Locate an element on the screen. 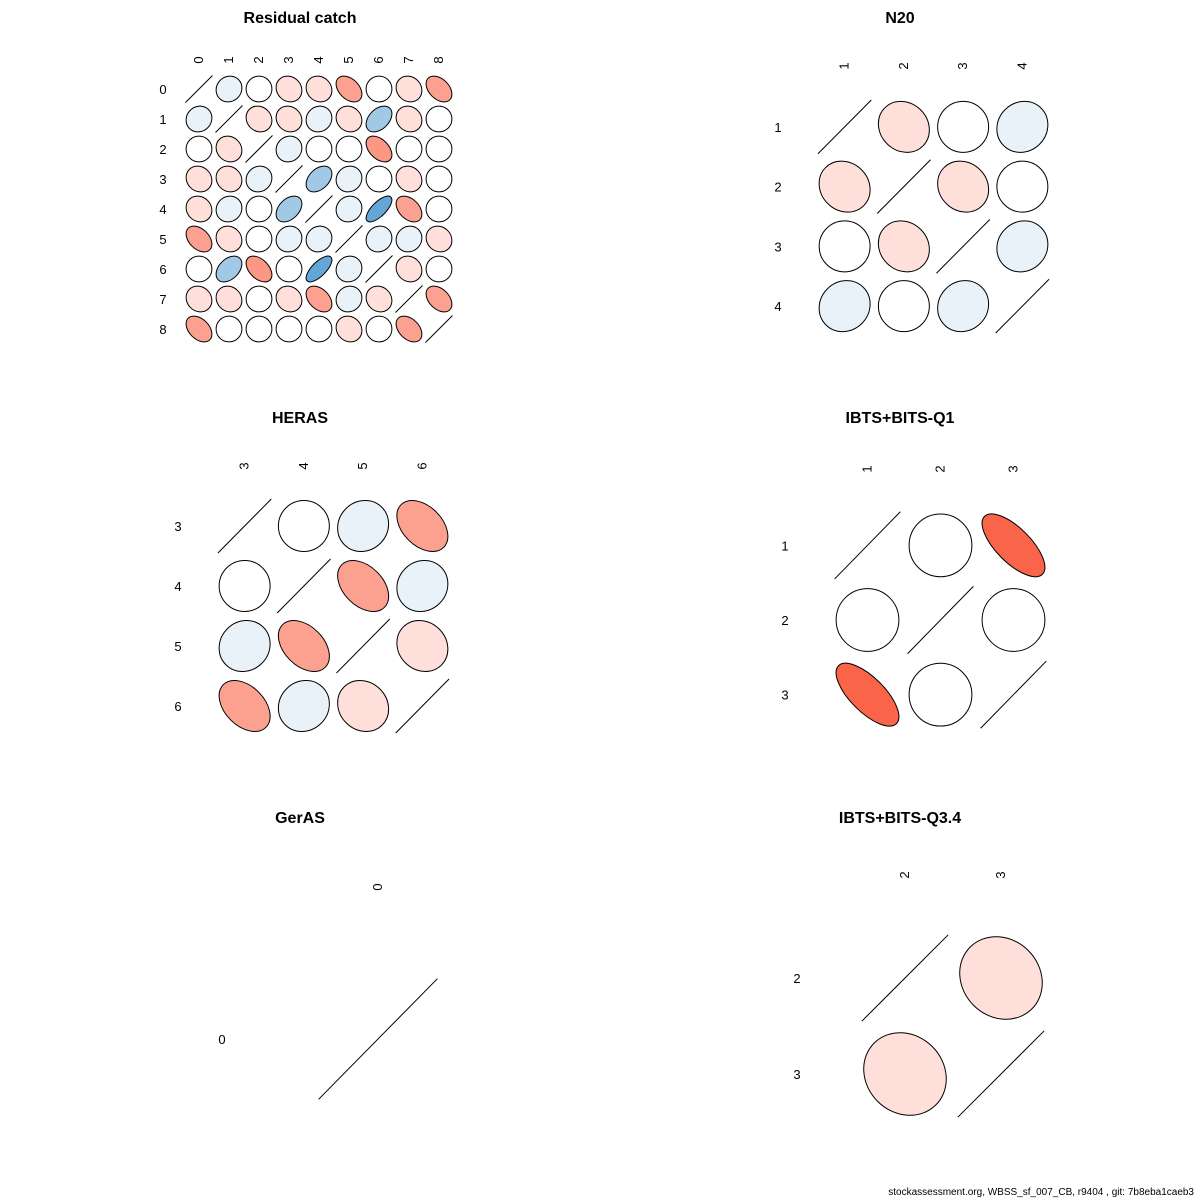 Image resolution: width=1200 pixels, height=1200 pixels. row-tick-label: 6 is located at coordinates (162, 269).